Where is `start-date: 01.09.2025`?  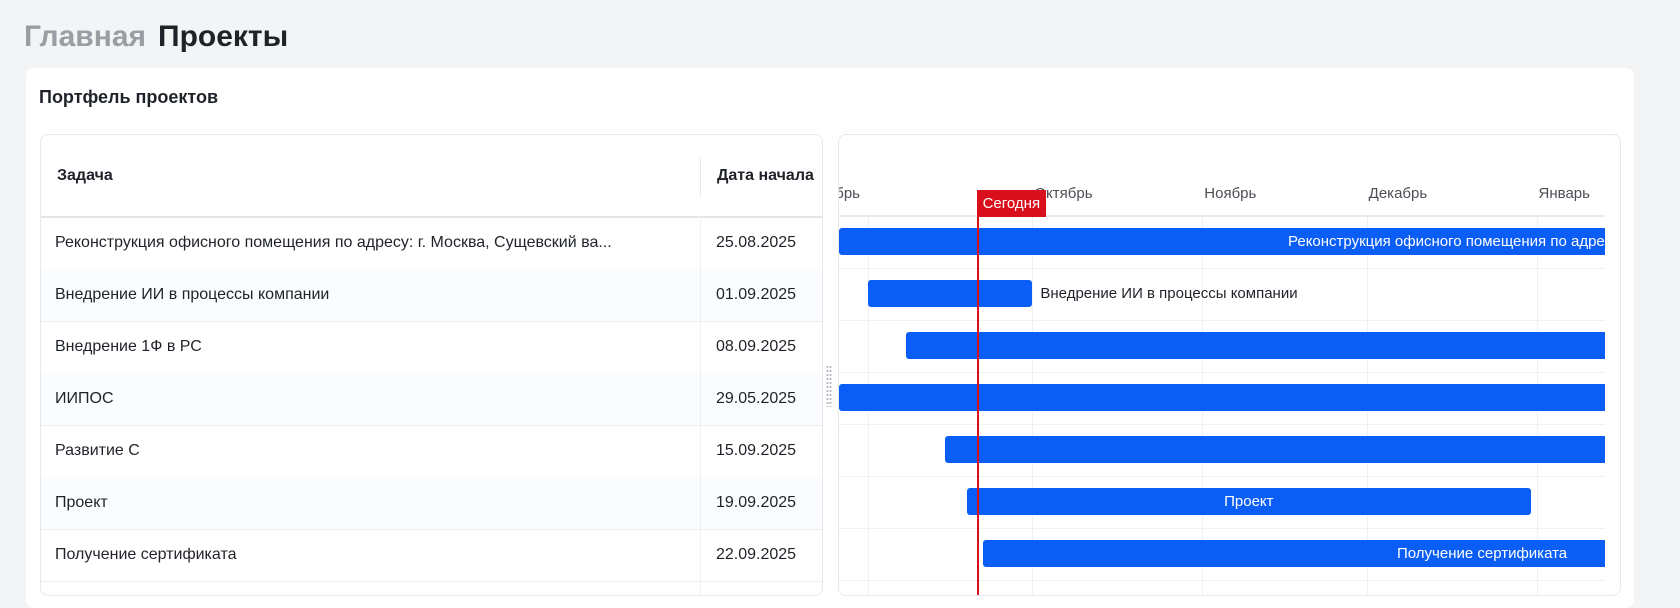 start-date: 01.09.2025 is located at coordinates (756, 294).